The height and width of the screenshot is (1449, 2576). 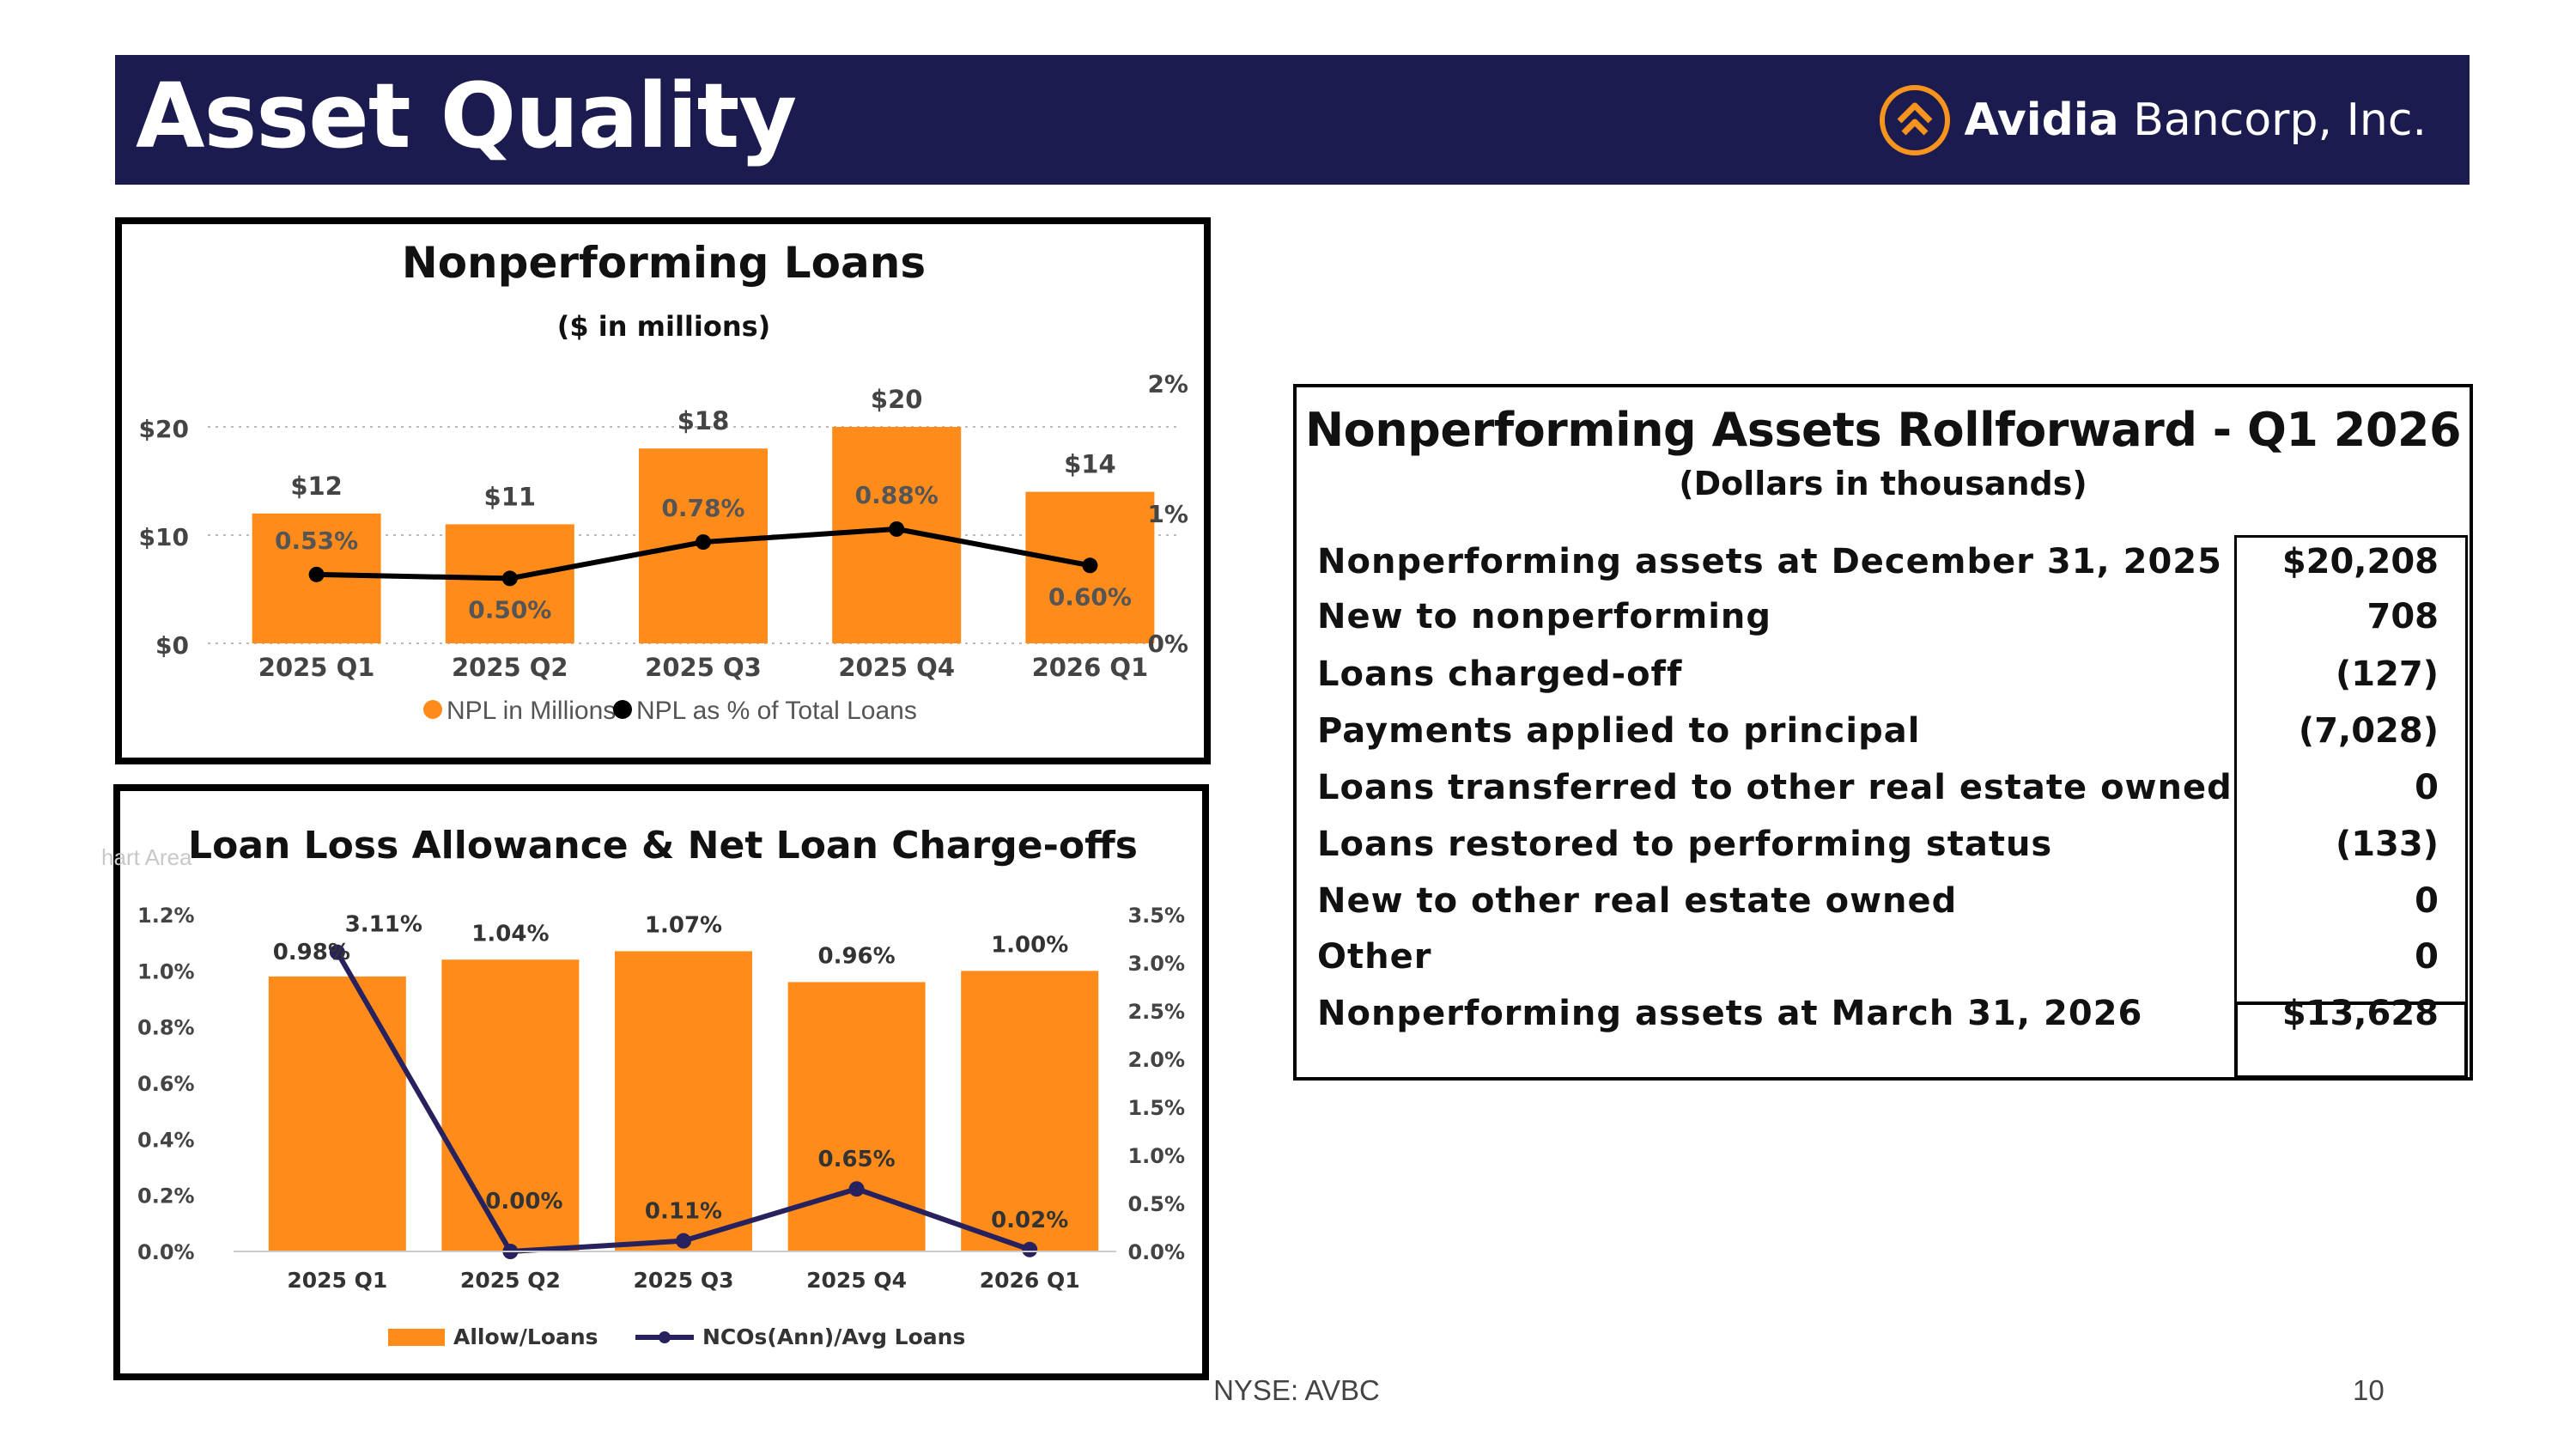 I want to click on page-title: Asset Quality, so click(x=466, y=116).